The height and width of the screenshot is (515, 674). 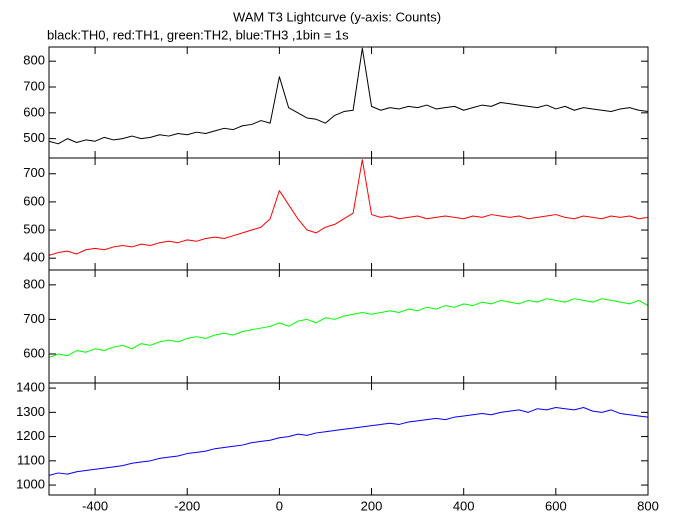 What do you see at coordinates (30, 387) in the screenshot?
I see `y-tick-label: 1400` at bounding box center [30, 387].